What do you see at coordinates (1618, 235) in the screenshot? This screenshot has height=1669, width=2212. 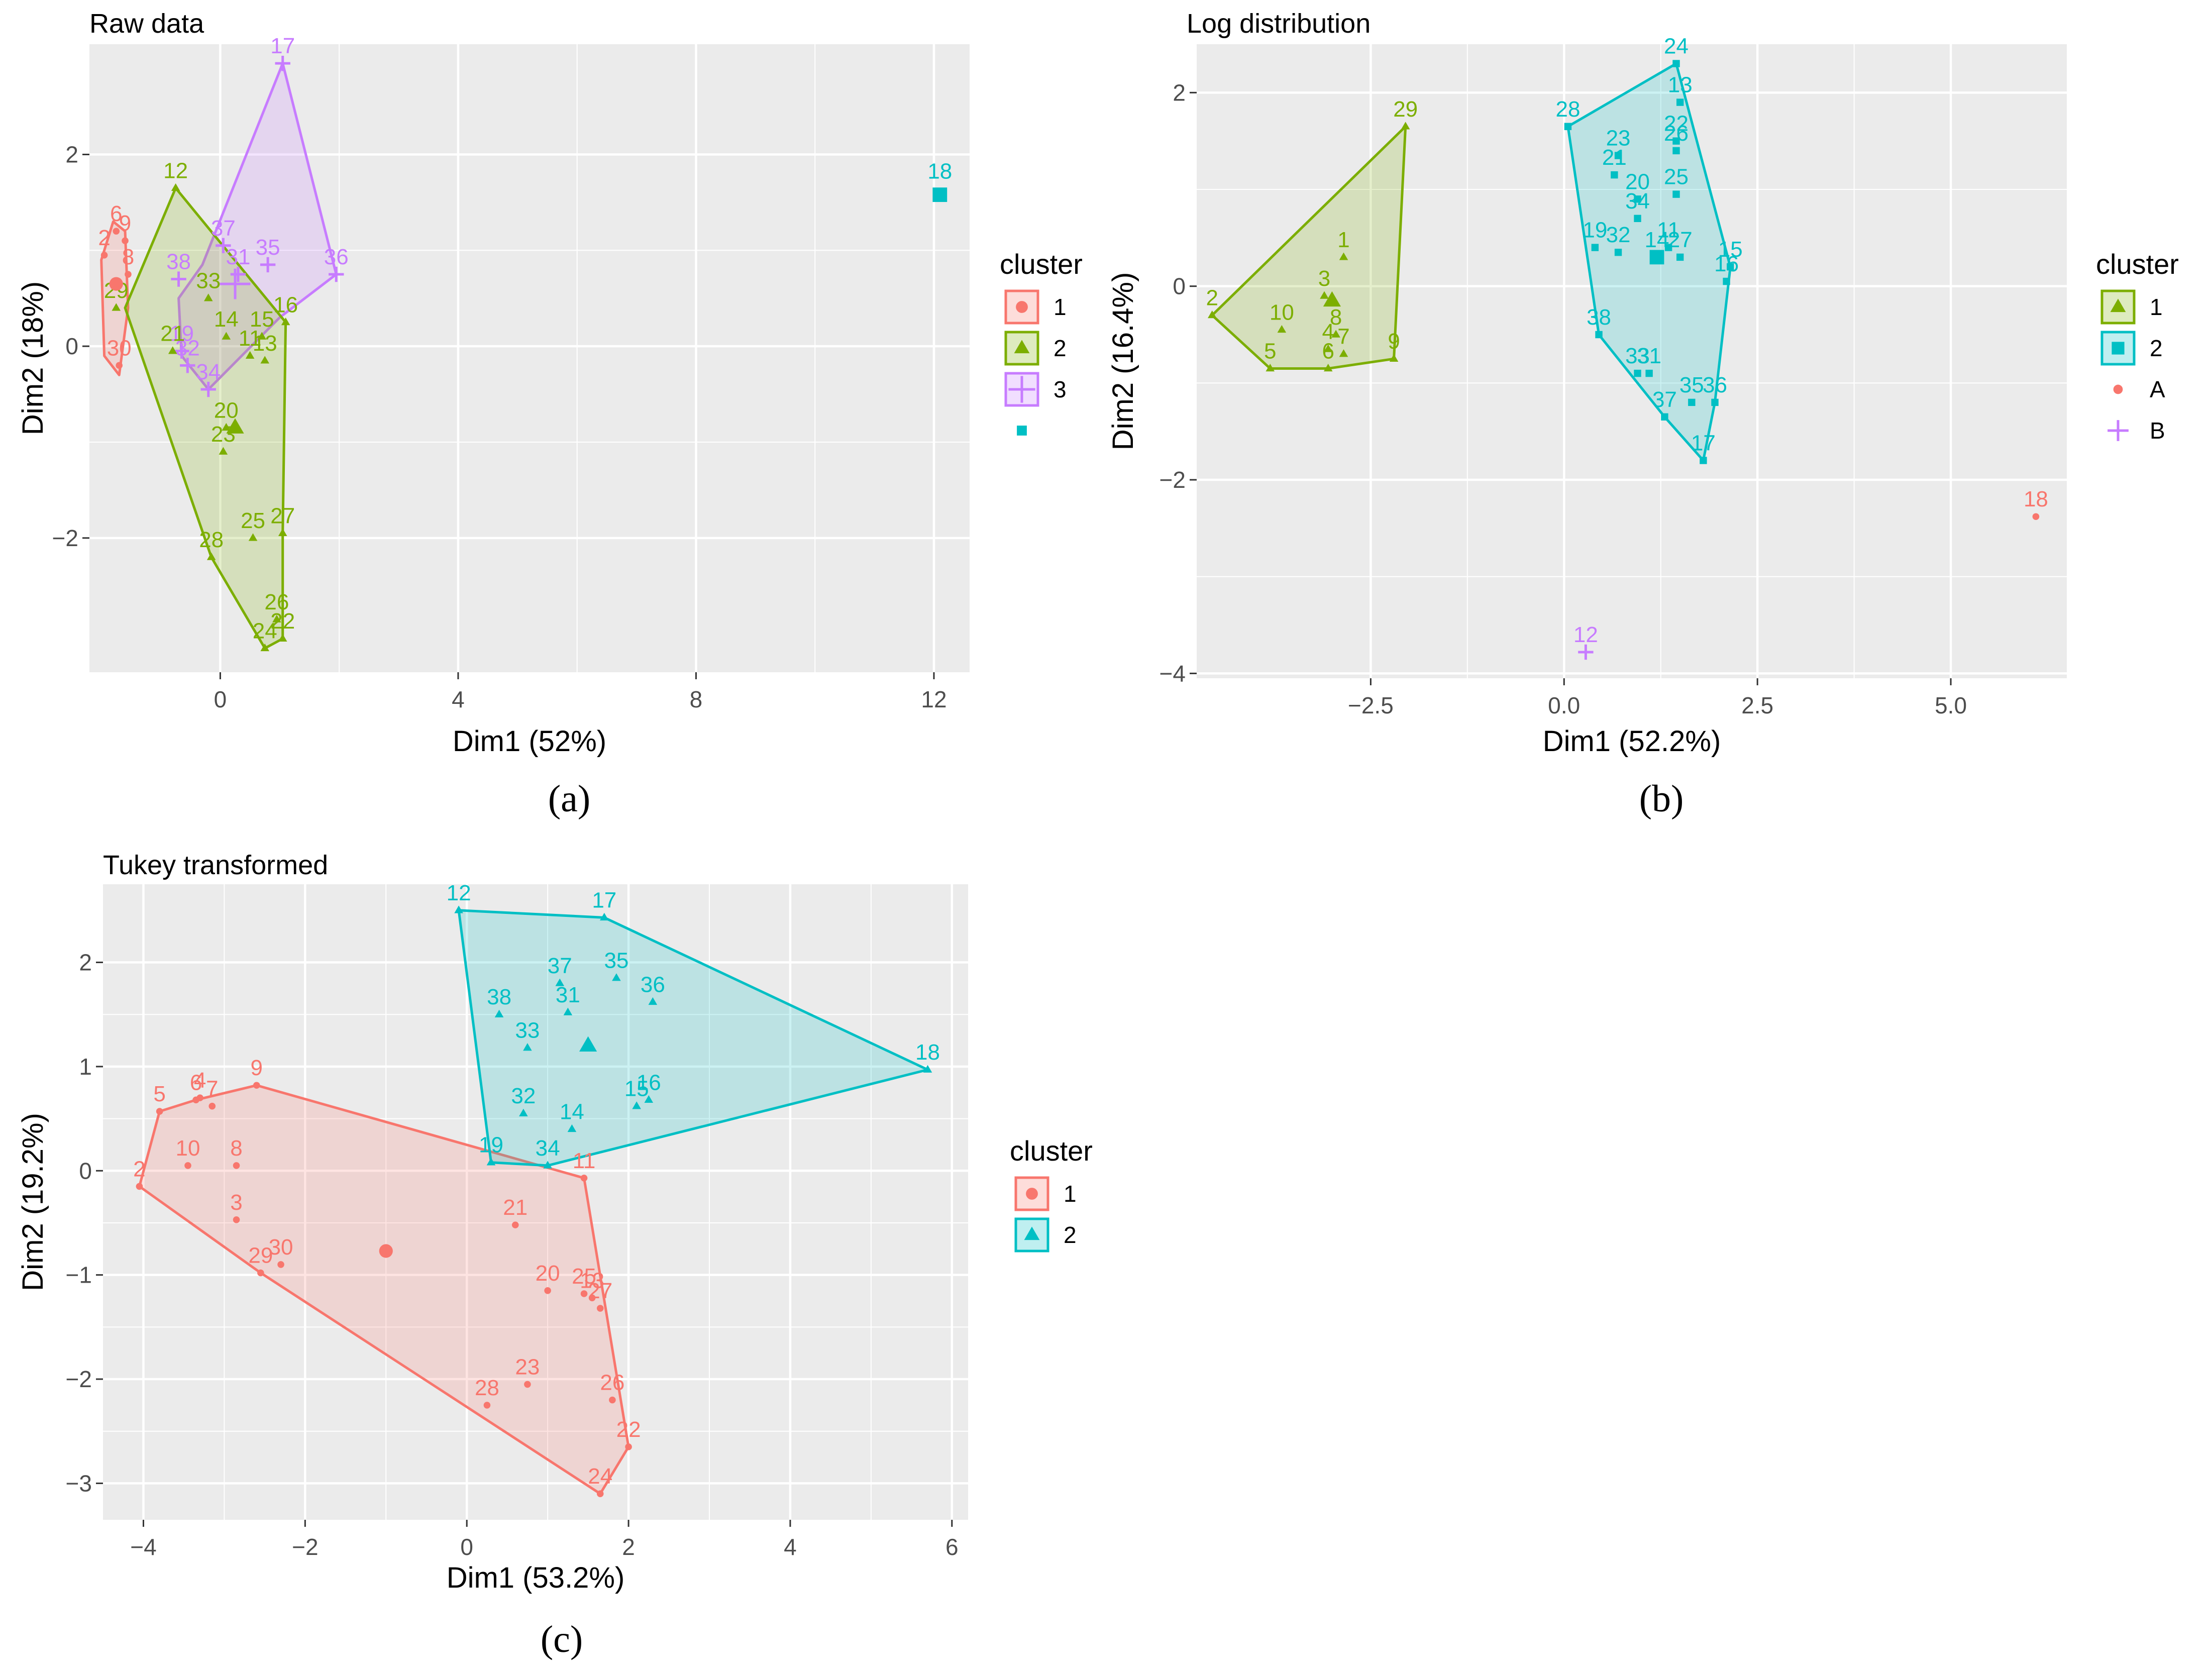 I see `point-label: 32` at bounding box center [1618, 235].